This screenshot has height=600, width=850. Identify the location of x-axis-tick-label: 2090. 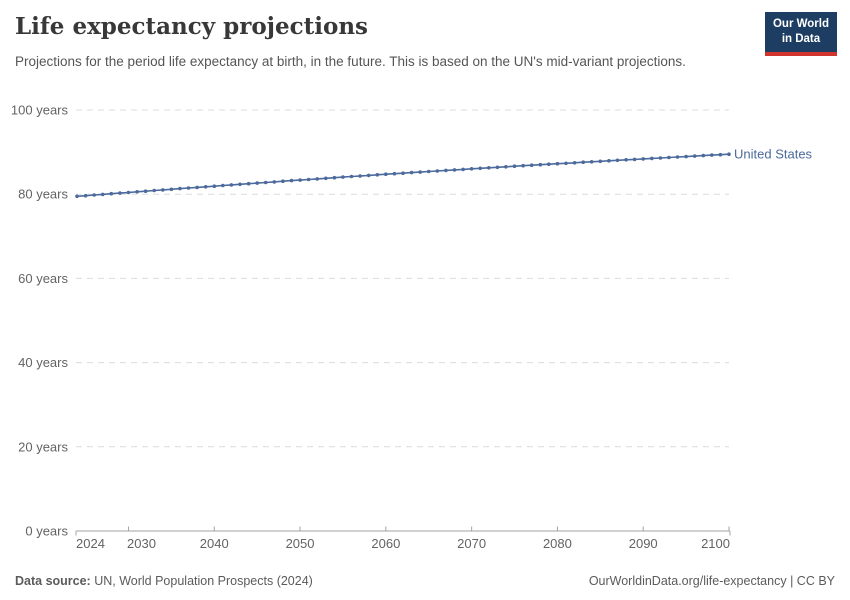
(643, 543).